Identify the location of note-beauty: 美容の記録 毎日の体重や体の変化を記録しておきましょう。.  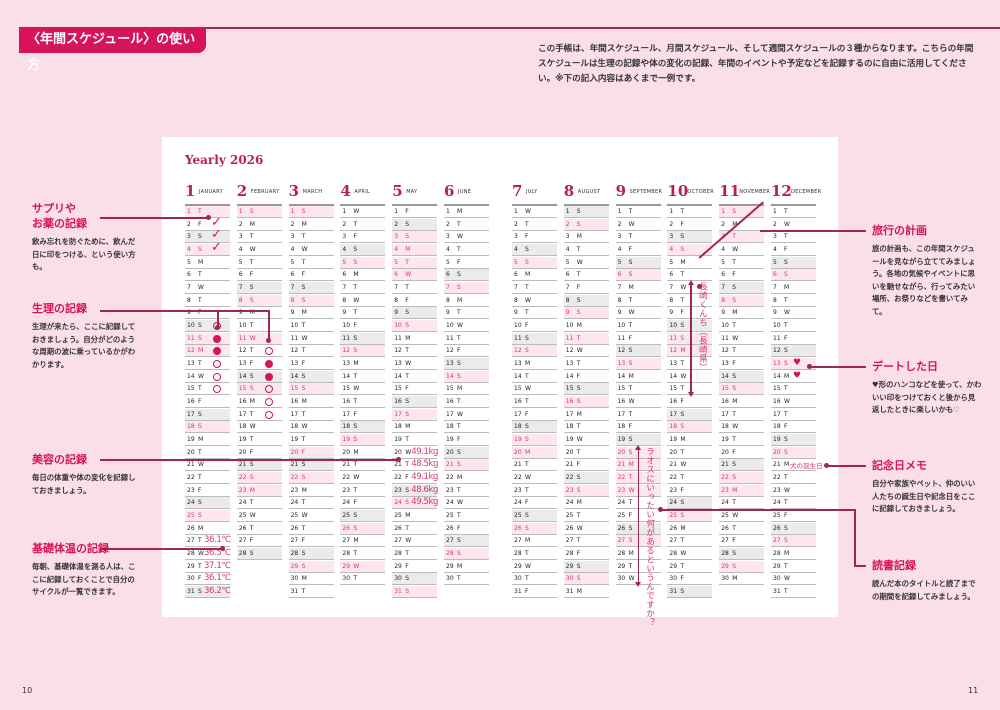
(87, 474).